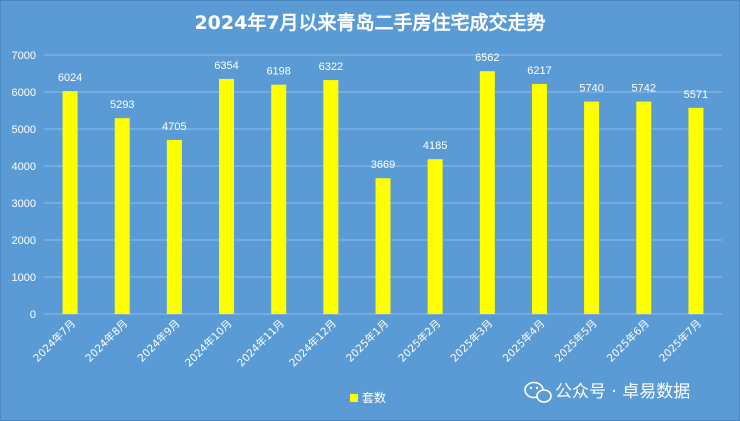 The image size is (740, 421). What do you see at coordinates (354, 398) in the screenshot?
I see `legend-swatch` at bounding box center [354, 398].